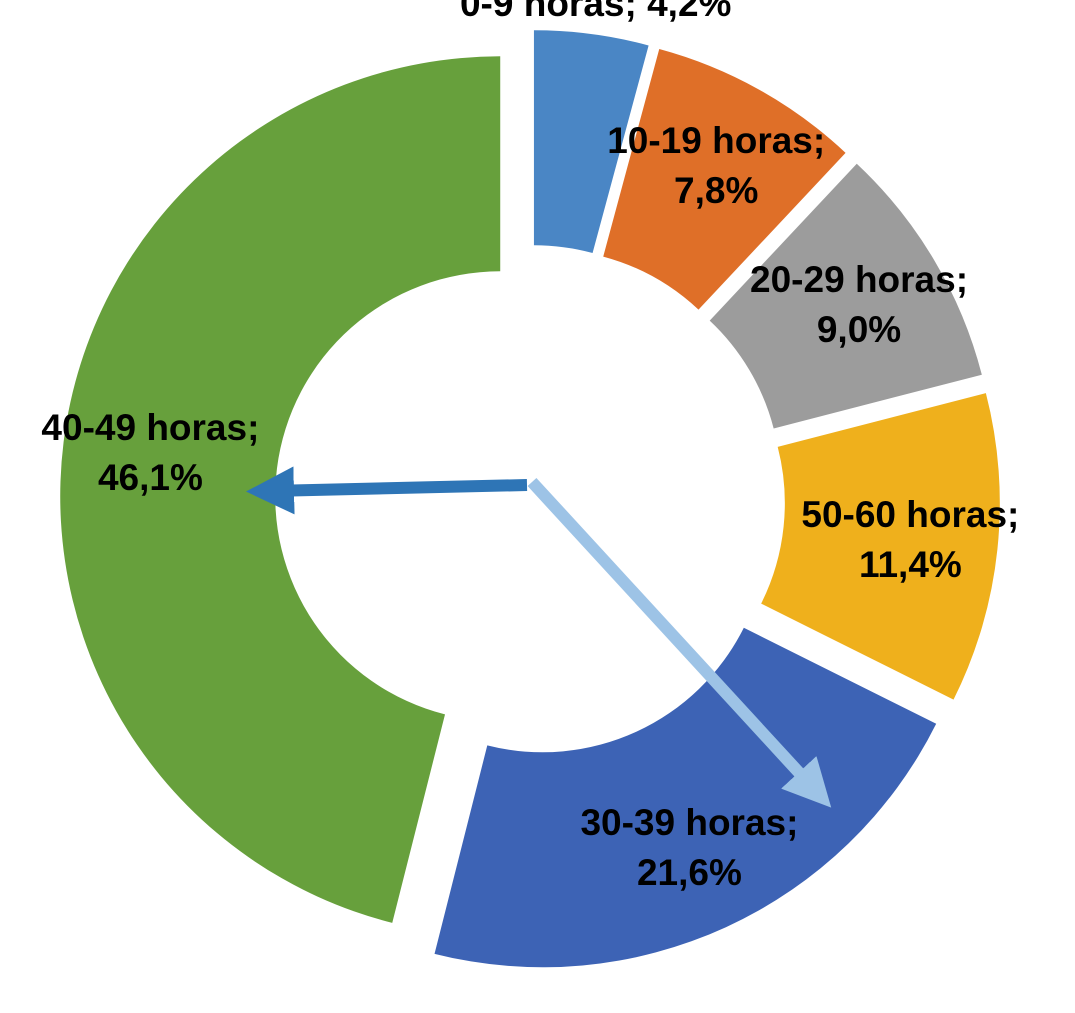 Image resolution: width=1075 pixels, height=1013 pixels. I want to click on data-label: 50-60 horas; 11,4%, so click(910, 540).